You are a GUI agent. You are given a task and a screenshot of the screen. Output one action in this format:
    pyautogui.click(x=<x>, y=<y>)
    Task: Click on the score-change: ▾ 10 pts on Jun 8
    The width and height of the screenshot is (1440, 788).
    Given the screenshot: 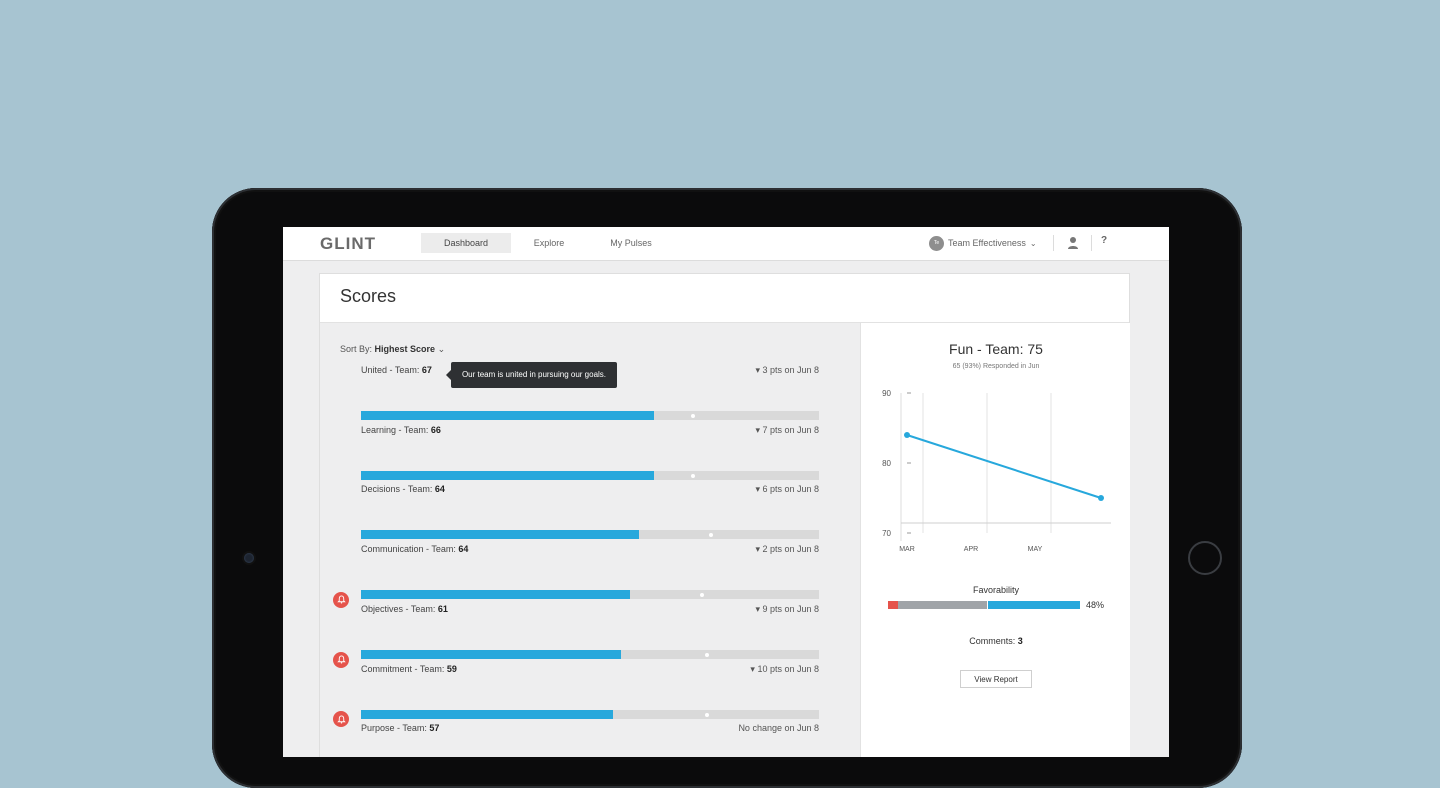 What is the action you would take?
    pyautogui.click(x=784, y=668)
    